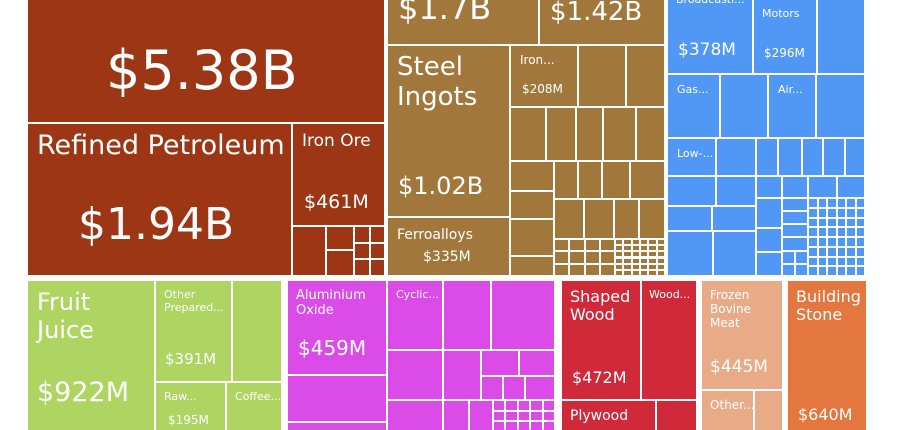 This screenshot has height=430, width=900. Describe the element at coordinates (191, 406) in the screenshot. I see `tile-raw: Raw... $195M` at that location.